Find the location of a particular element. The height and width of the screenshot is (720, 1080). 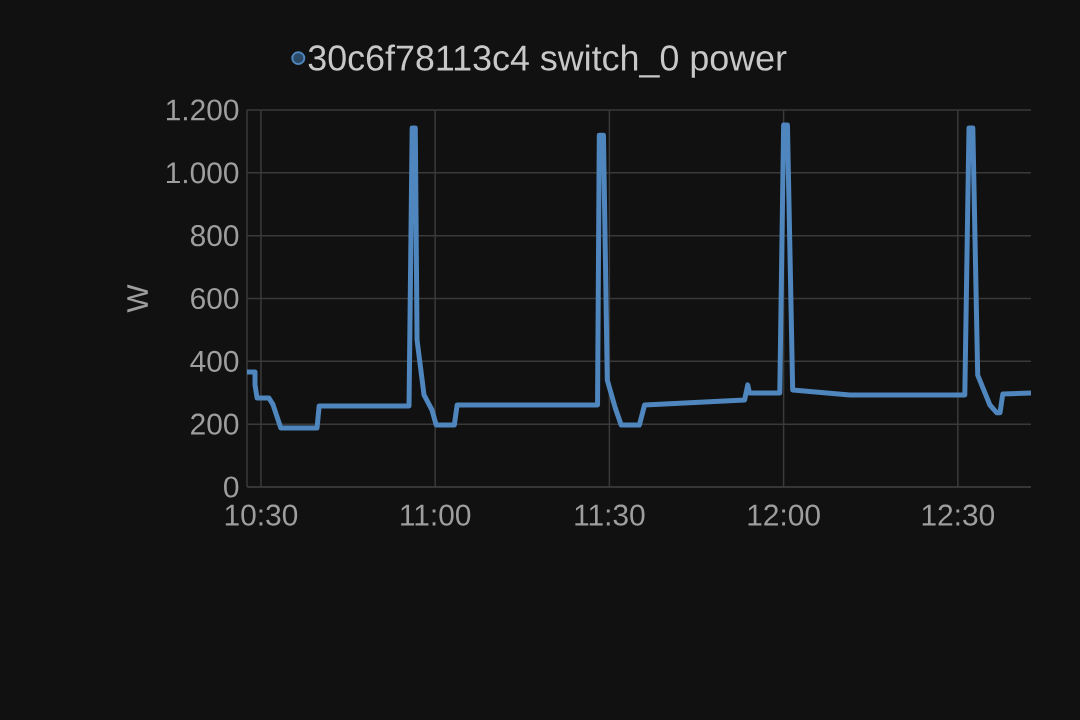

y-tick-label: 800 is located at coordinates (214, 236).